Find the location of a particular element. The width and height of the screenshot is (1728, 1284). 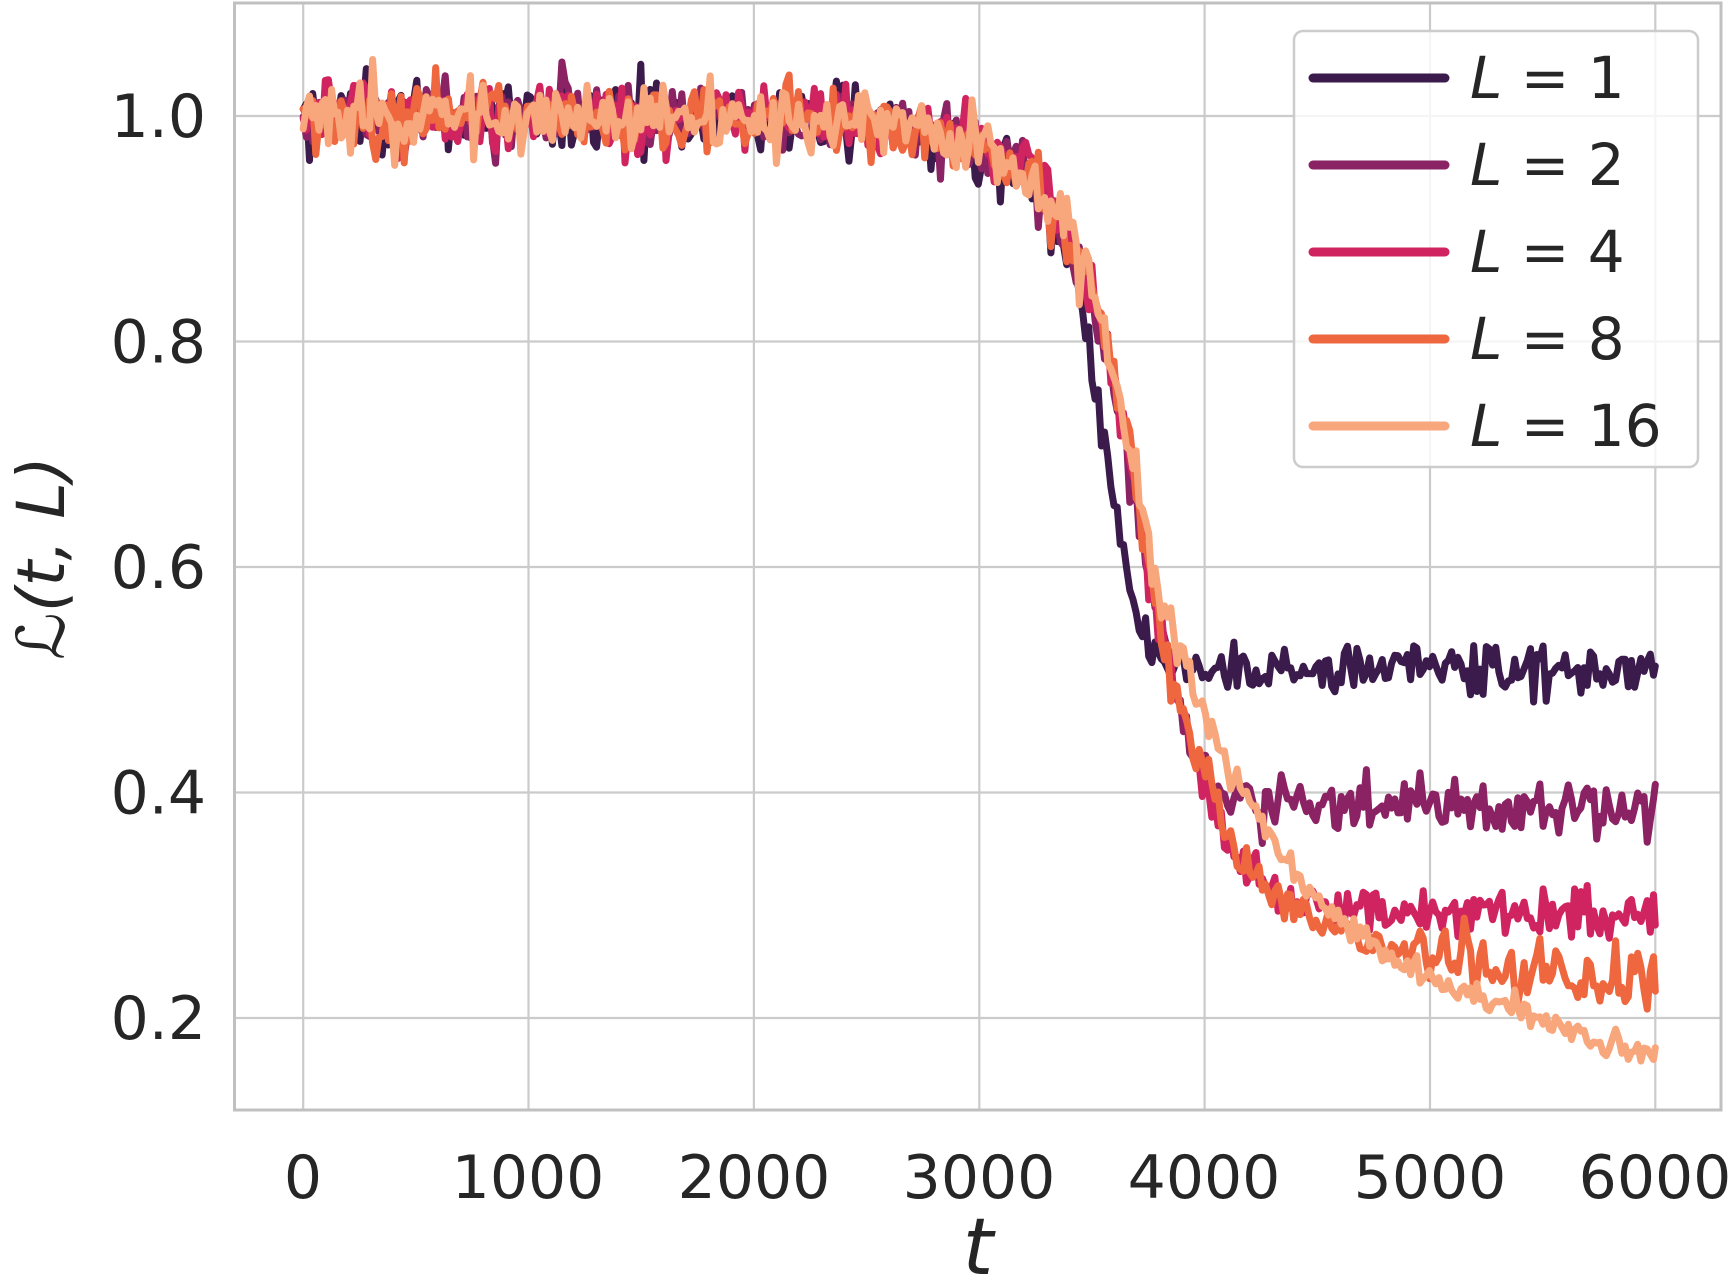

legend-label-L1-var: L is located at coordinates (1486, 78).